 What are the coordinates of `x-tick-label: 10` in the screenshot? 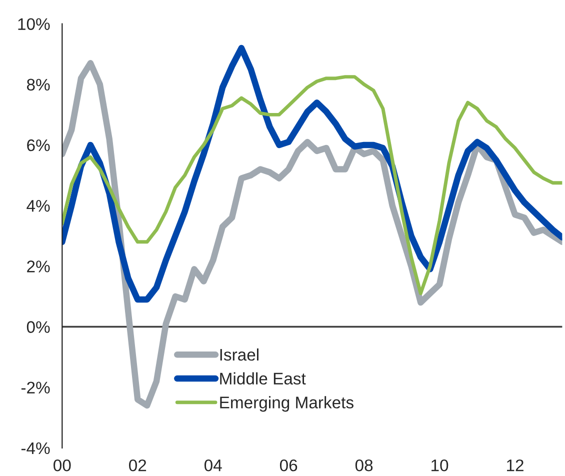 It's located at (440, 465).